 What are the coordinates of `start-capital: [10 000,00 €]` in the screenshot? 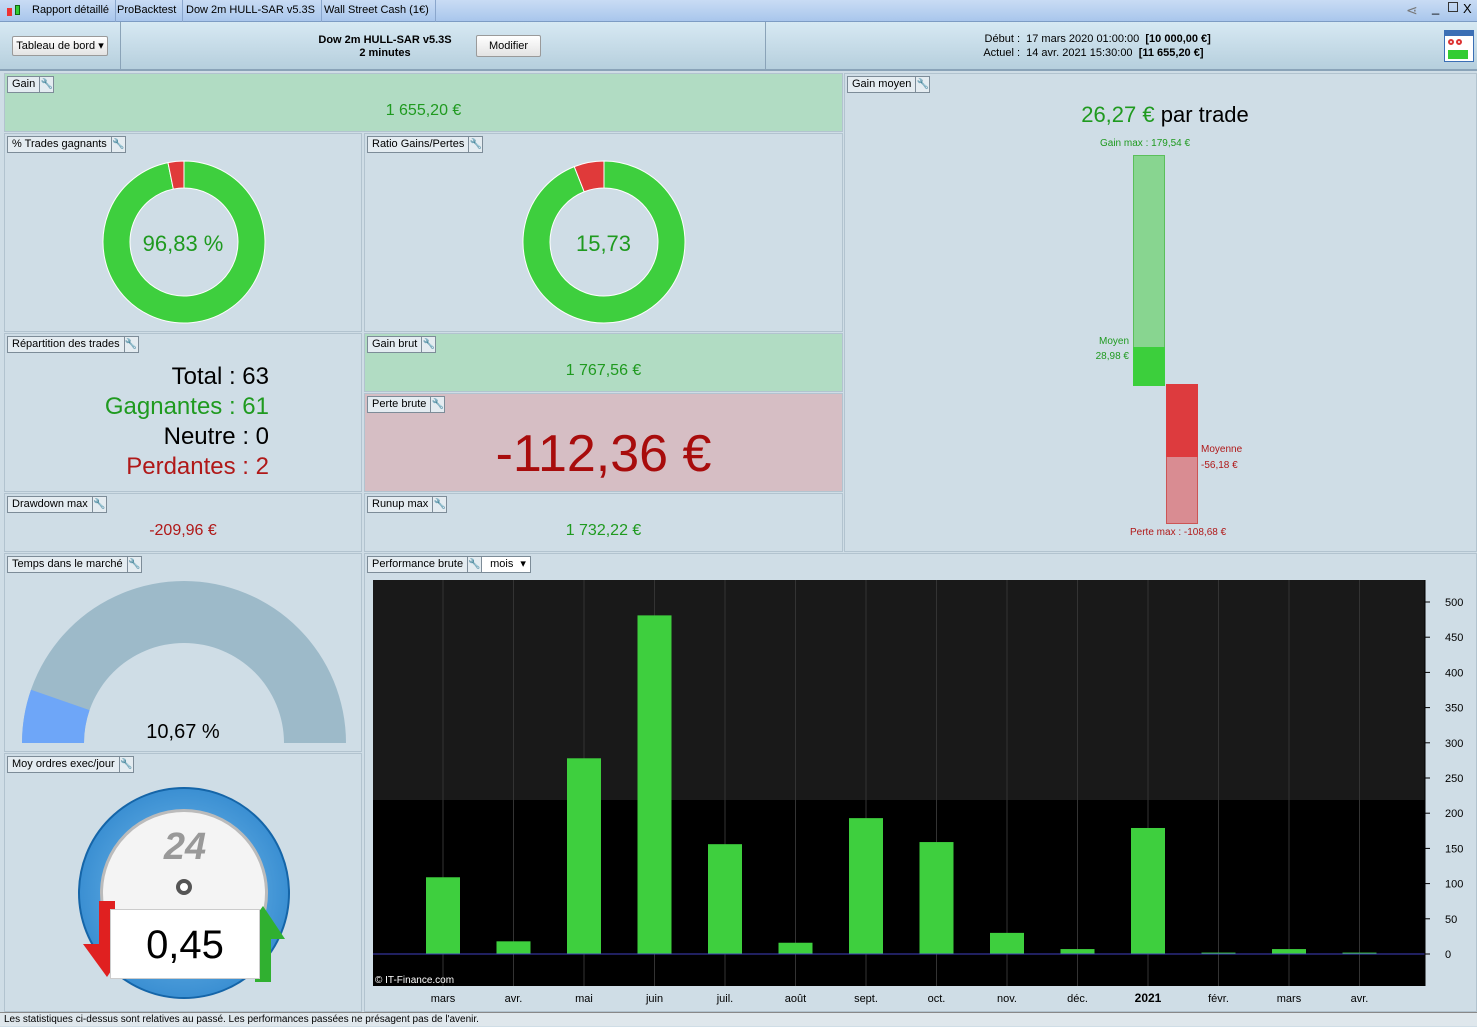 It's located at (1178, 39).